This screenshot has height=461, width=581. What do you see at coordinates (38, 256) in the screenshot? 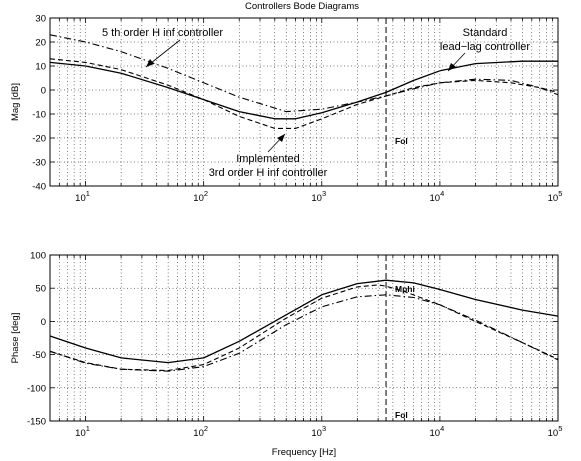
I see `phase-y-tick-label: 100` at bounding box center [38, 256].